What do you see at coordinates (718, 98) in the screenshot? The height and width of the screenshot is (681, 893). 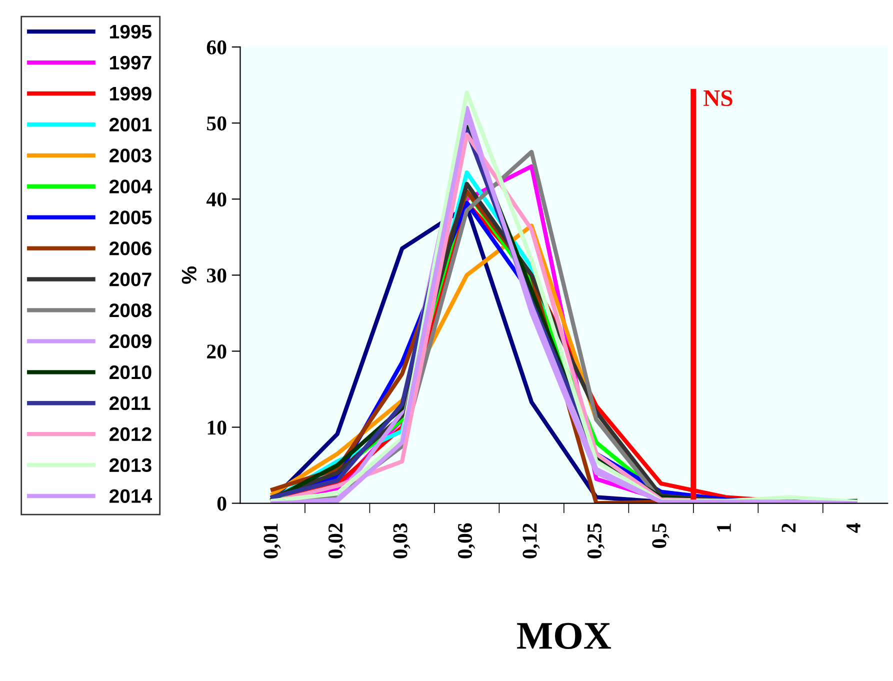 I see `ref-line-label: NS` at bounding box center [718, 98].